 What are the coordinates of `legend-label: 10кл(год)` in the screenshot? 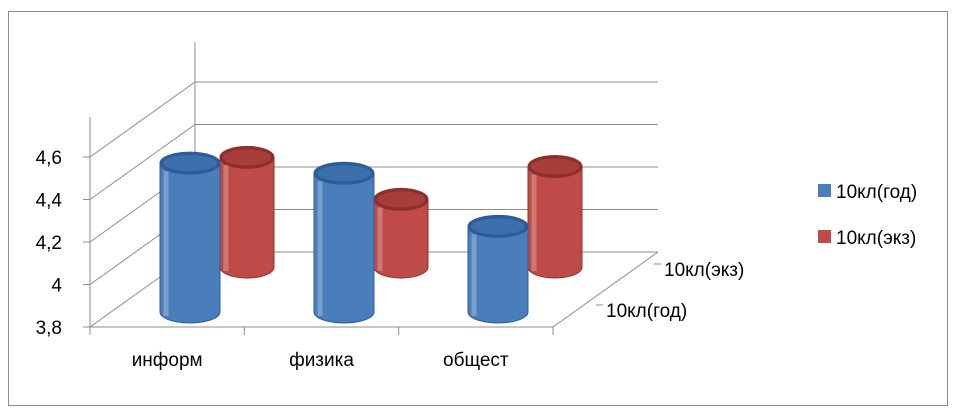 It's located at (876, 192).